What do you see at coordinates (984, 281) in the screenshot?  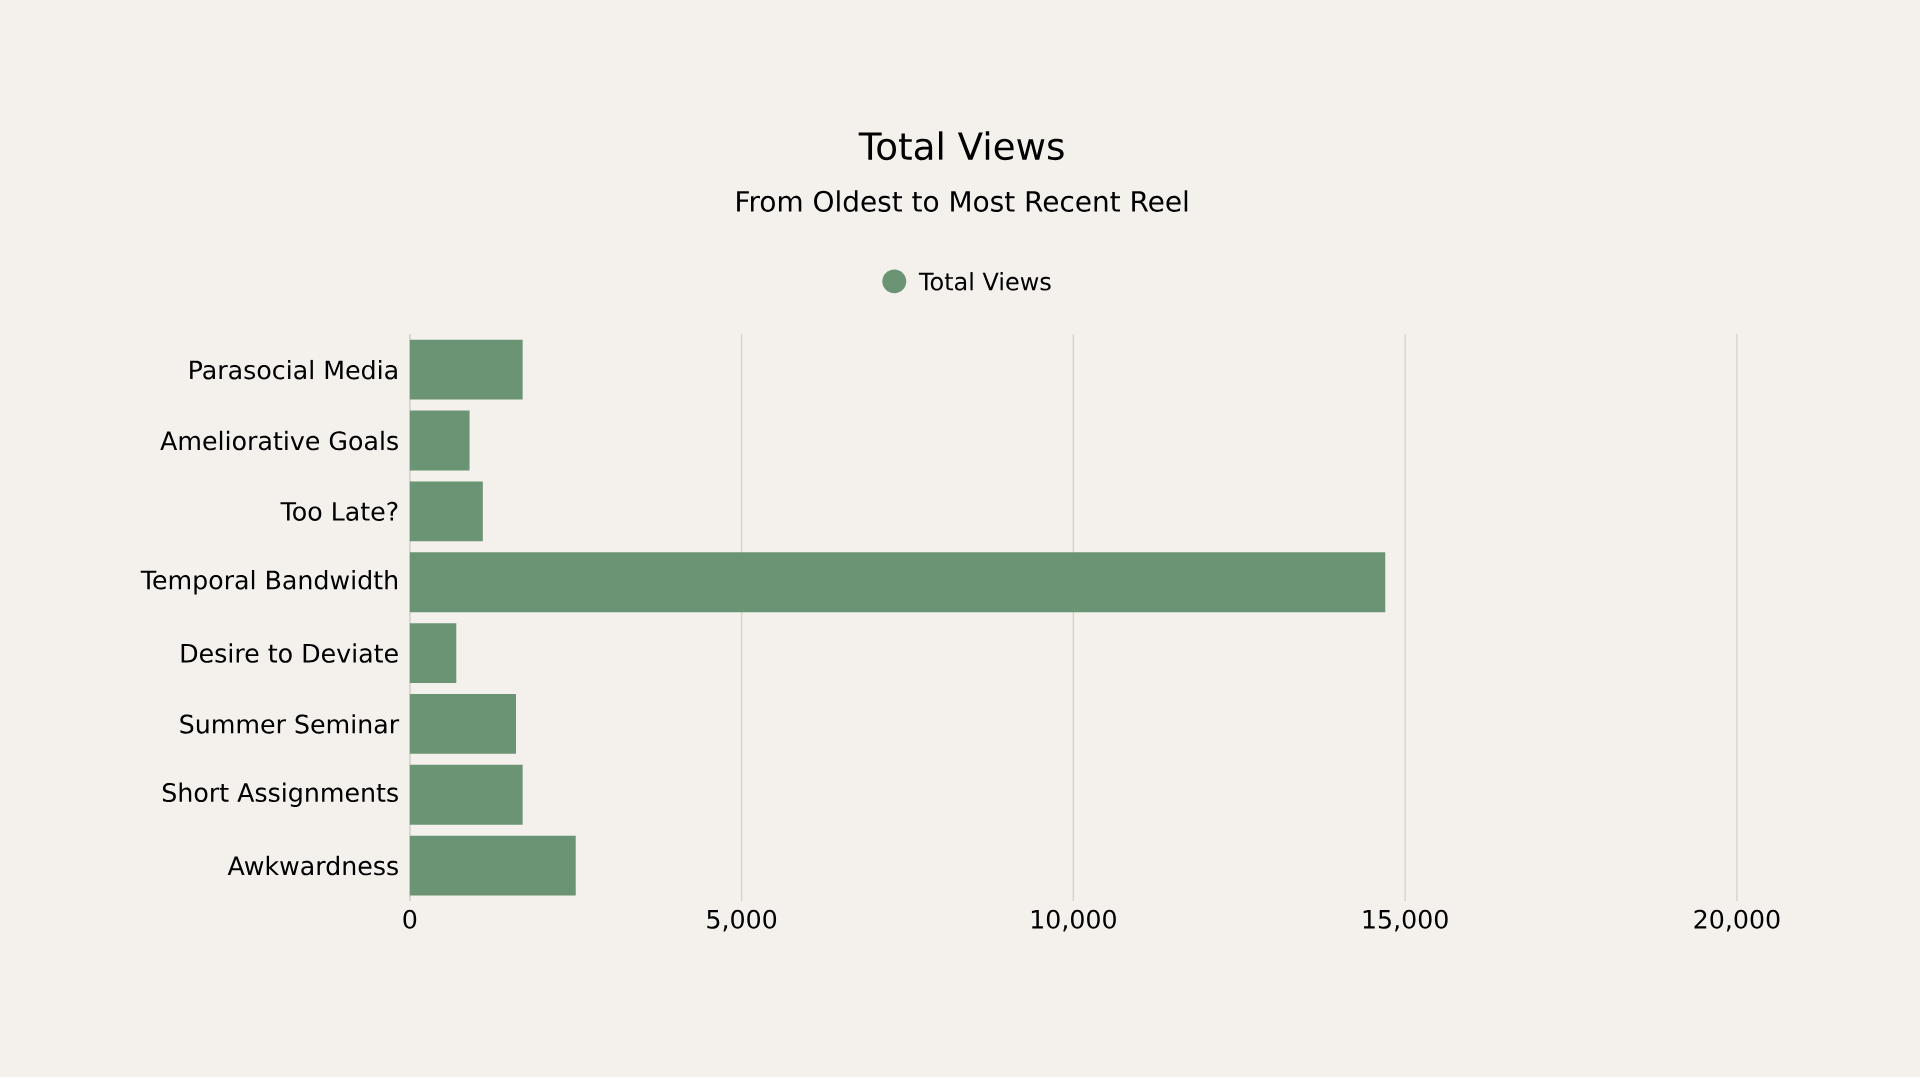 I see `legend-label: Total Views` at bounding box center [984, 281].